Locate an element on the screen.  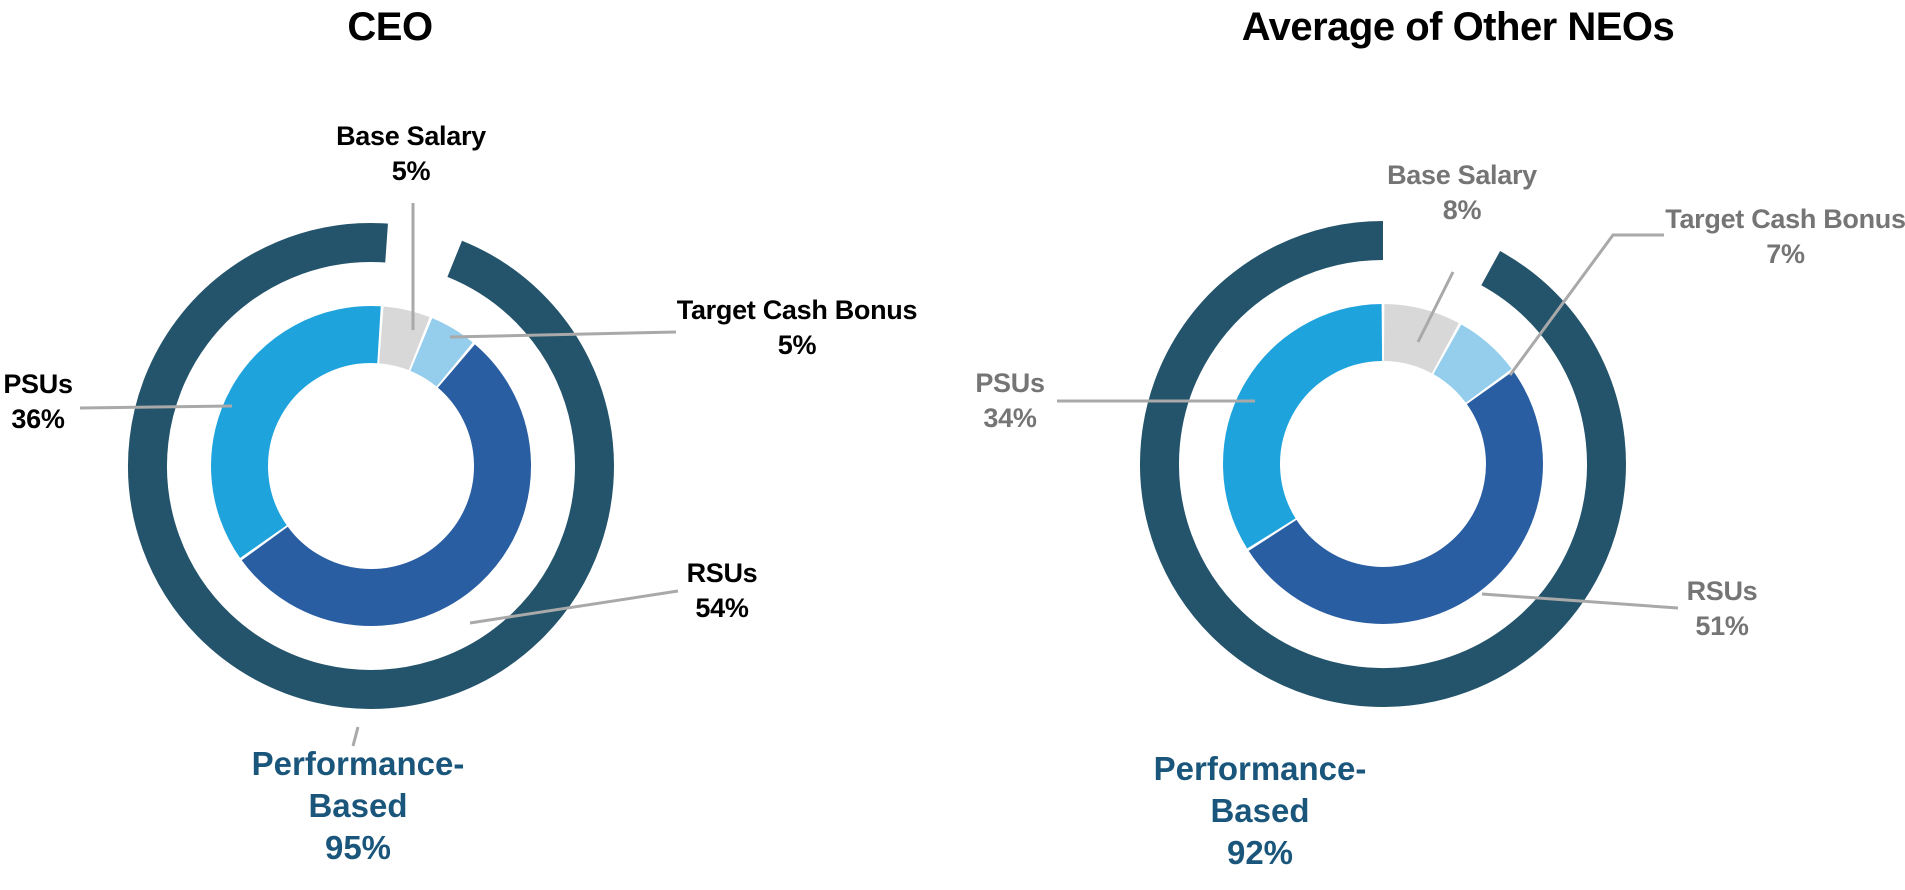
label-pct: 54% is located at coordinates (722, 608).